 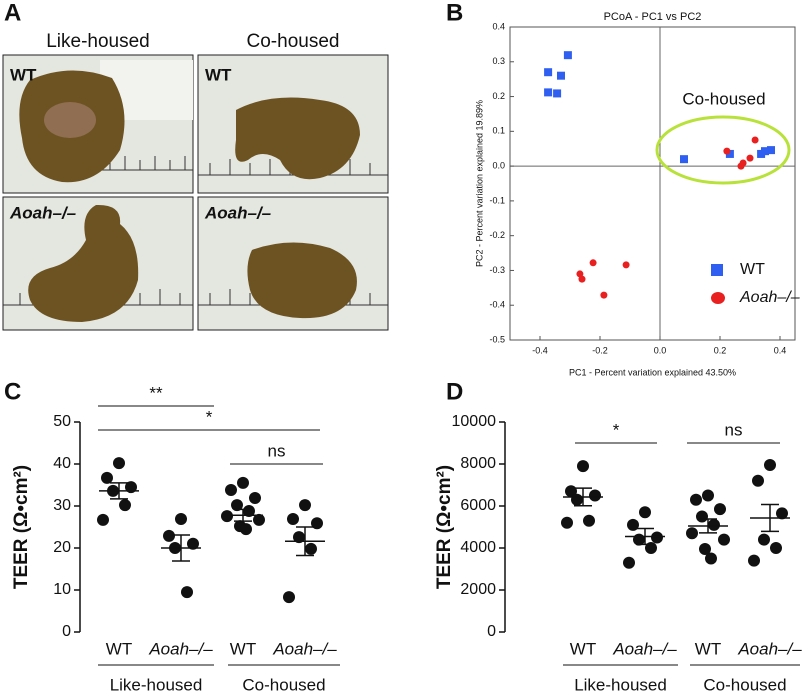 What do you see at coordinates (98, 41) in the screenshot?
I see `column-title: Like-housed` at bounding box center [98, 41].